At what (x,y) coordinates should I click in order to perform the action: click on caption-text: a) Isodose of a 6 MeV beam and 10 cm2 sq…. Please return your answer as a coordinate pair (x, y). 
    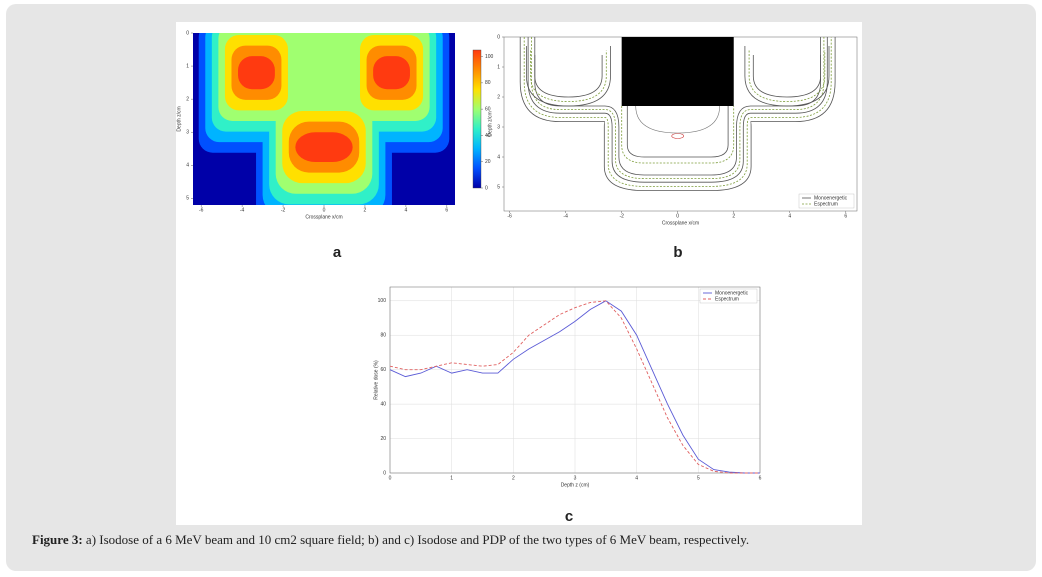
    Looking at the image, I should click on (417, 539).